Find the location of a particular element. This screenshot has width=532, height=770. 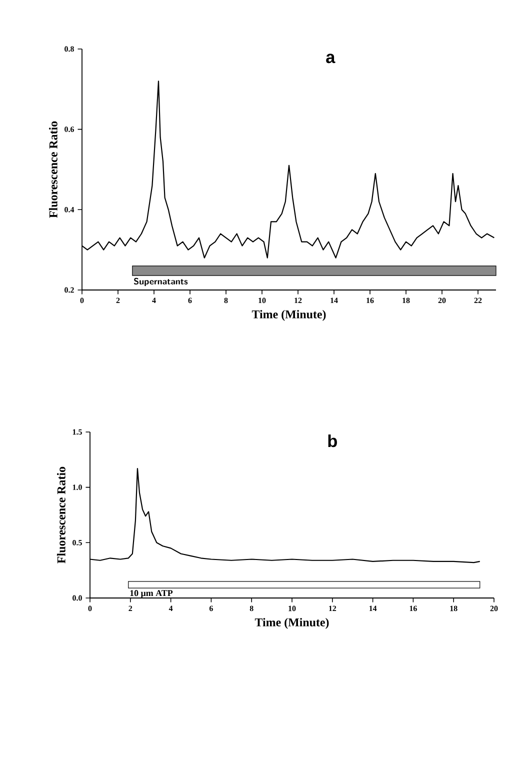

band-label: 10 μm ATP is located at coordinates (151, 594).